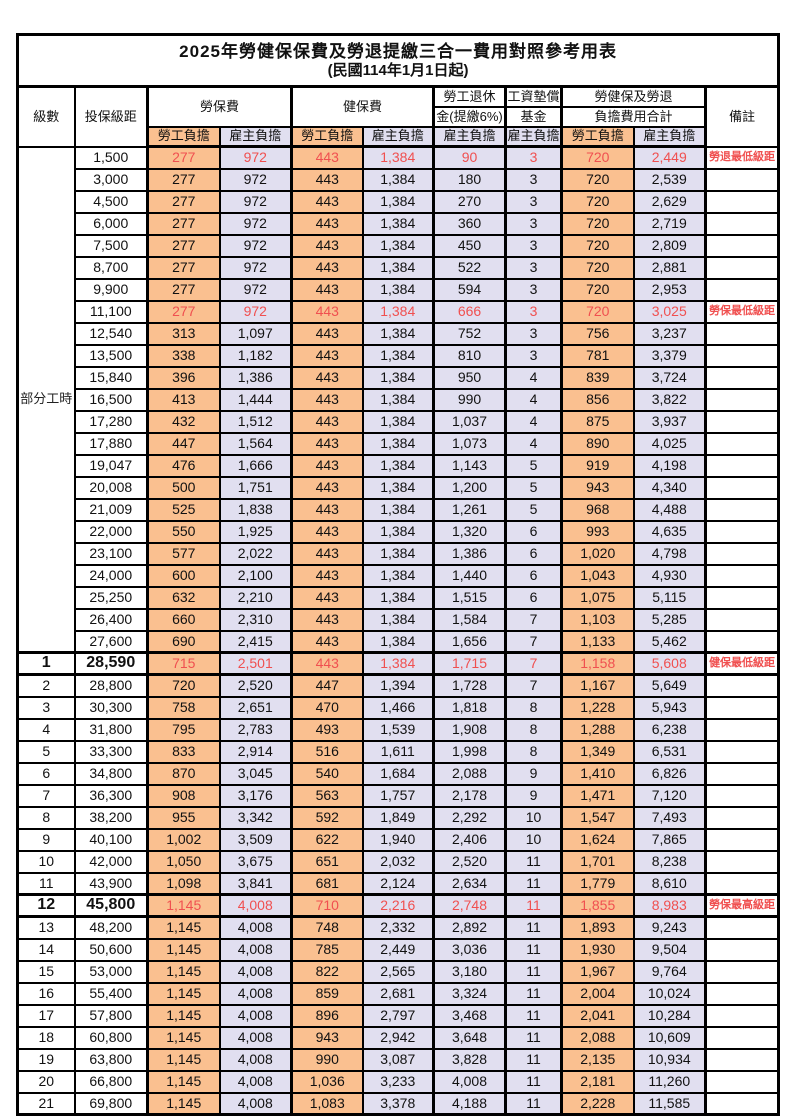  Describe the element at coordinates (597, 1103) in the screenshot. I see `total-employee-cell: 2,228` at that location.